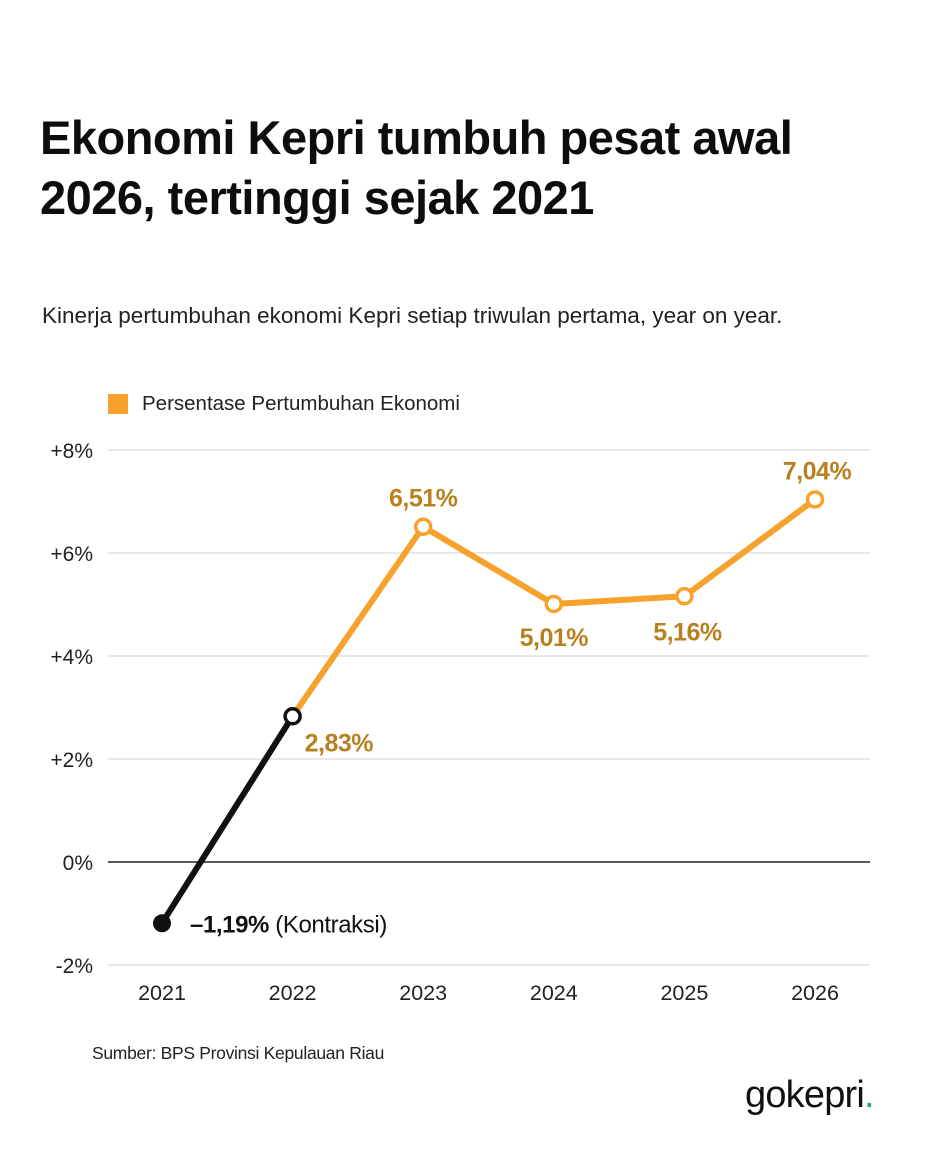 The height and width of the screenshot is (1152, 928). Describe the element at coordinates (71, 451) in the screenshot. I see `y-tick-label: +8%` at that location.